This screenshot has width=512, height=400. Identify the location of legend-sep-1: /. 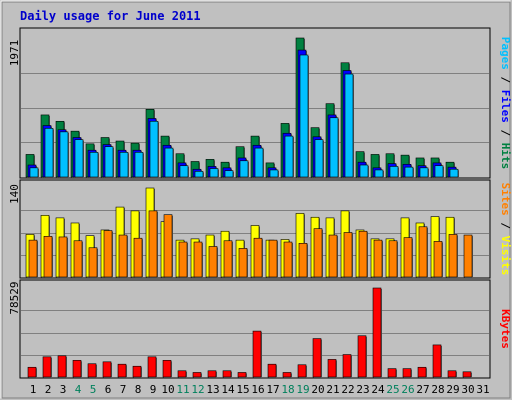
(505, 80).